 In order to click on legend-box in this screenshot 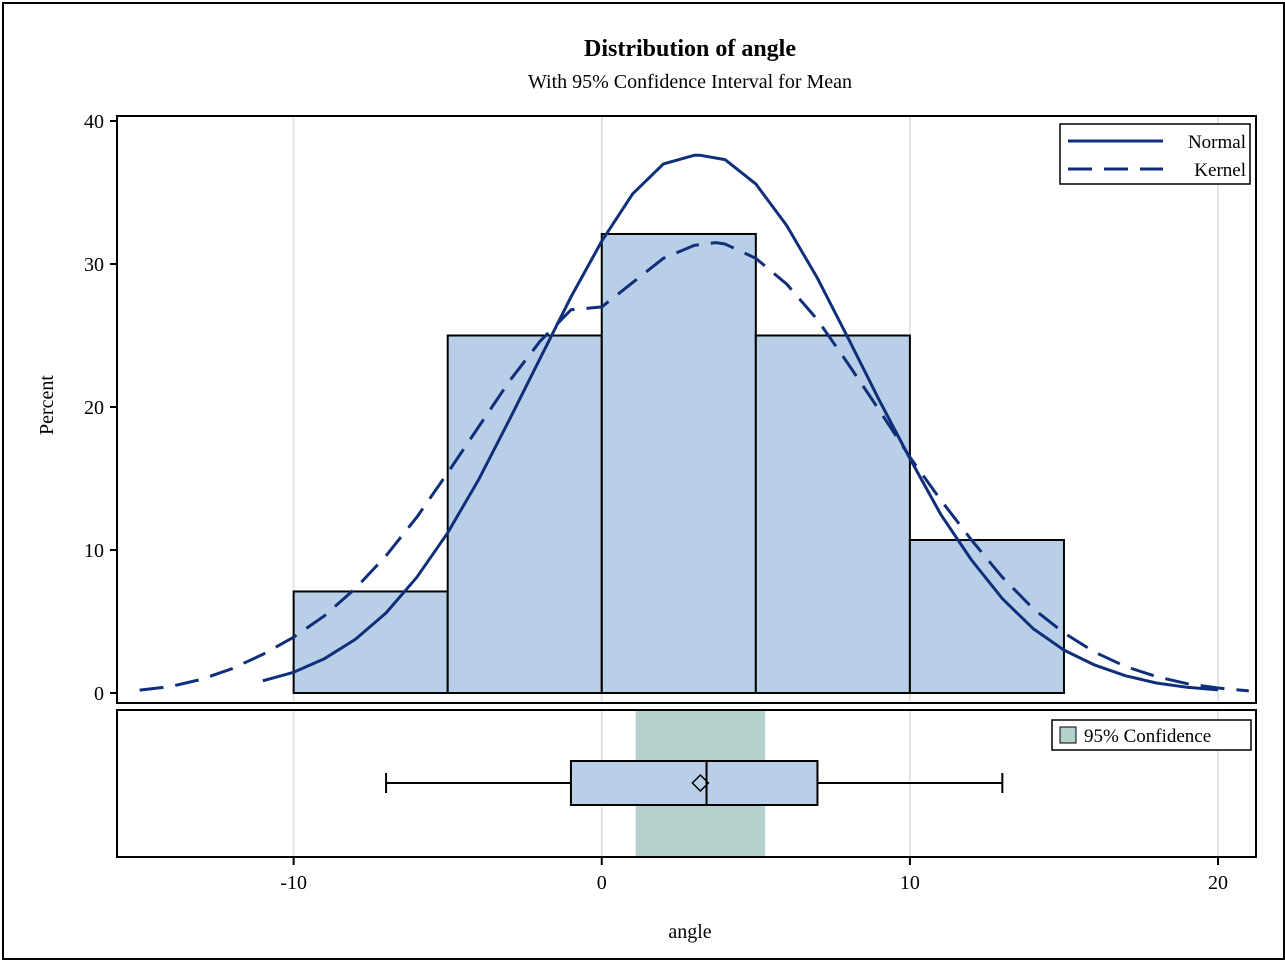, I will do `click(1155, 154)`.